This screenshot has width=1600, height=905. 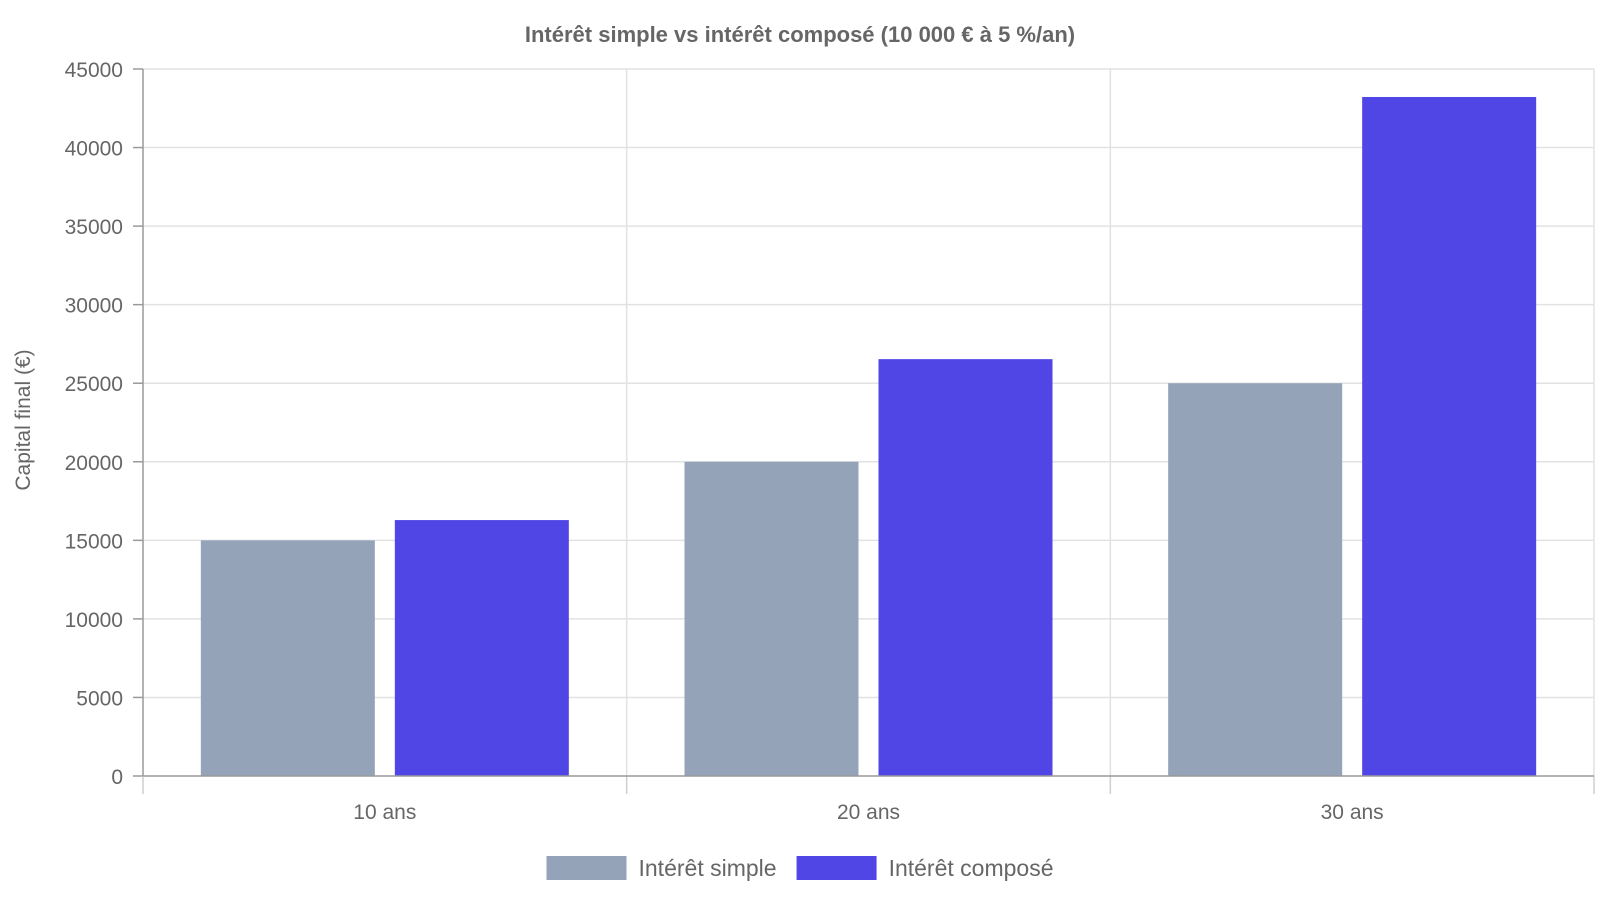 I want to click on y-tick-label: 0, so click(x=117, y=777).